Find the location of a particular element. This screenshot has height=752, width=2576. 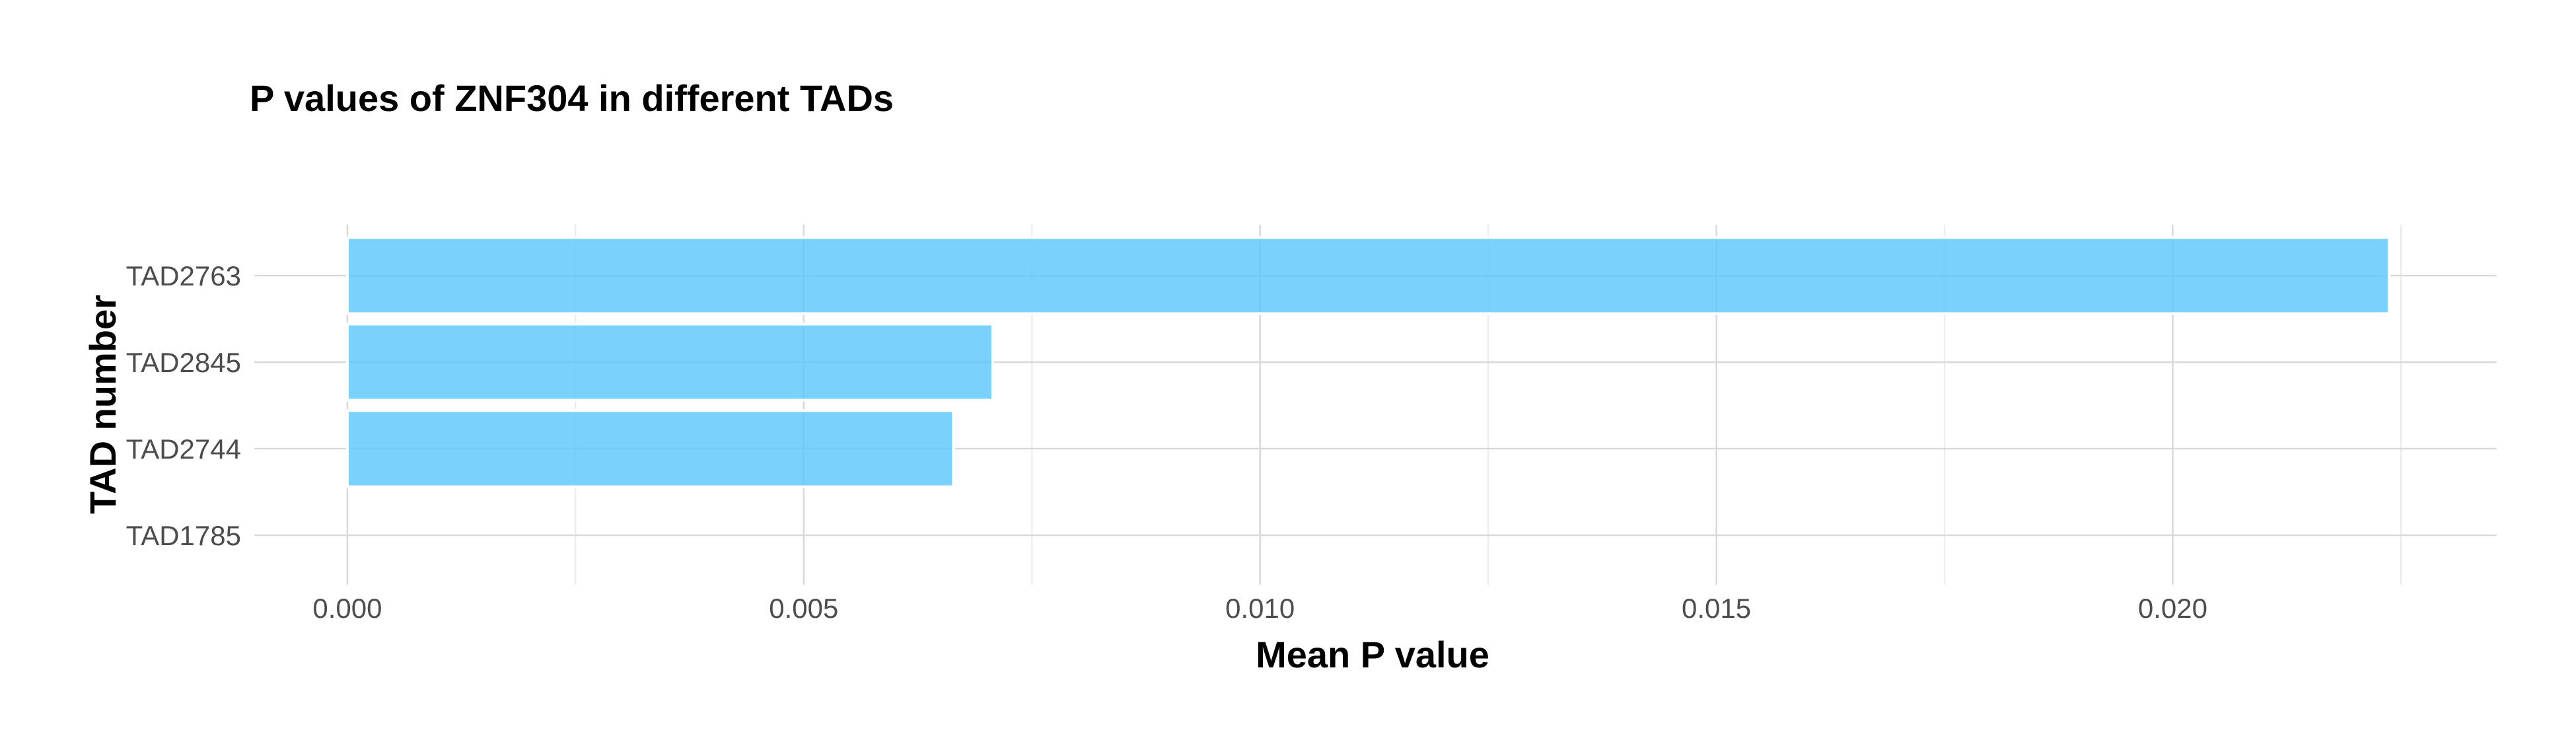

x-tick-label: 0.010 is located at coordinates (1260, 608).